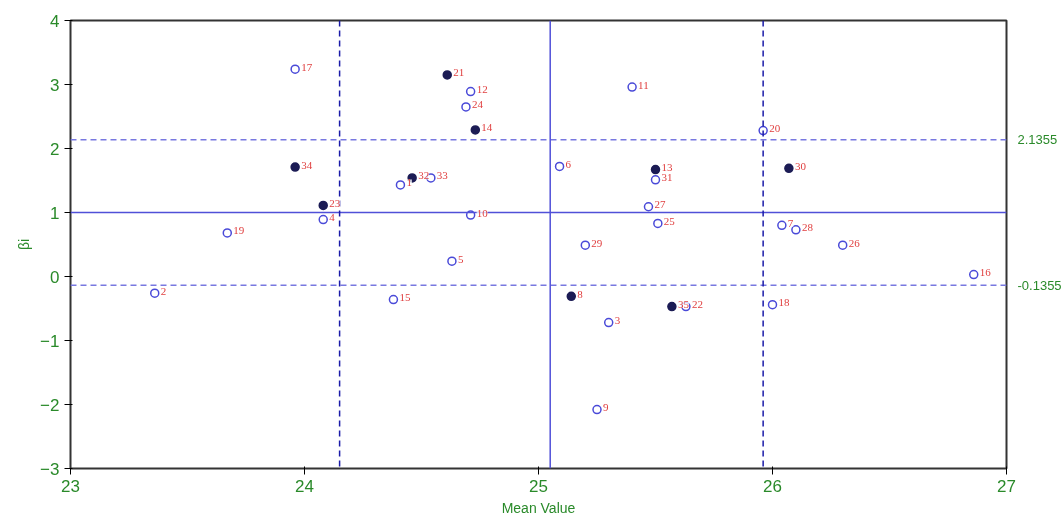 The width and height of the screenshot is (1064, 518). I want to click on annotation: 2, so click(163, 290).